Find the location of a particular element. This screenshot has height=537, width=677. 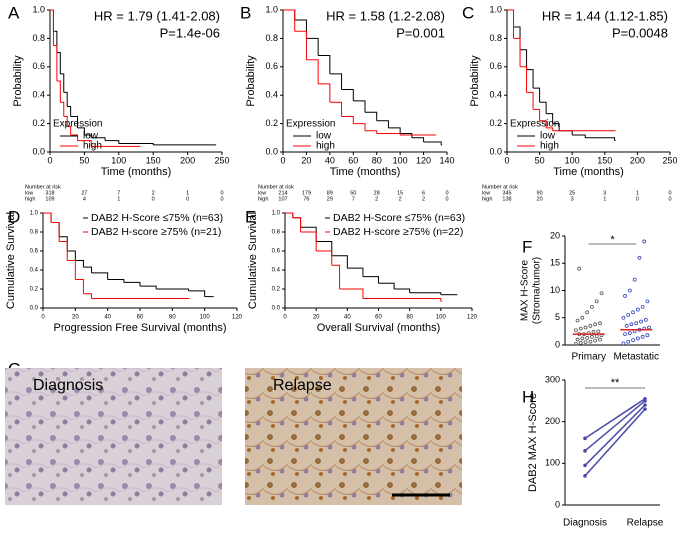

annotation: P=0.001 is located at coordinates (420, 32).